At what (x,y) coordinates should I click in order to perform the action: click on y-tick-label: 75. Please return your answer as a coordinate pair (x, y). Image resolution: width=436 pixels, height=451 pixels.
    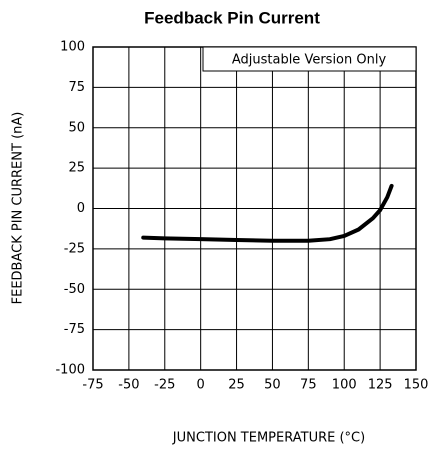
    Looking at the image, I should click on (76, 87).